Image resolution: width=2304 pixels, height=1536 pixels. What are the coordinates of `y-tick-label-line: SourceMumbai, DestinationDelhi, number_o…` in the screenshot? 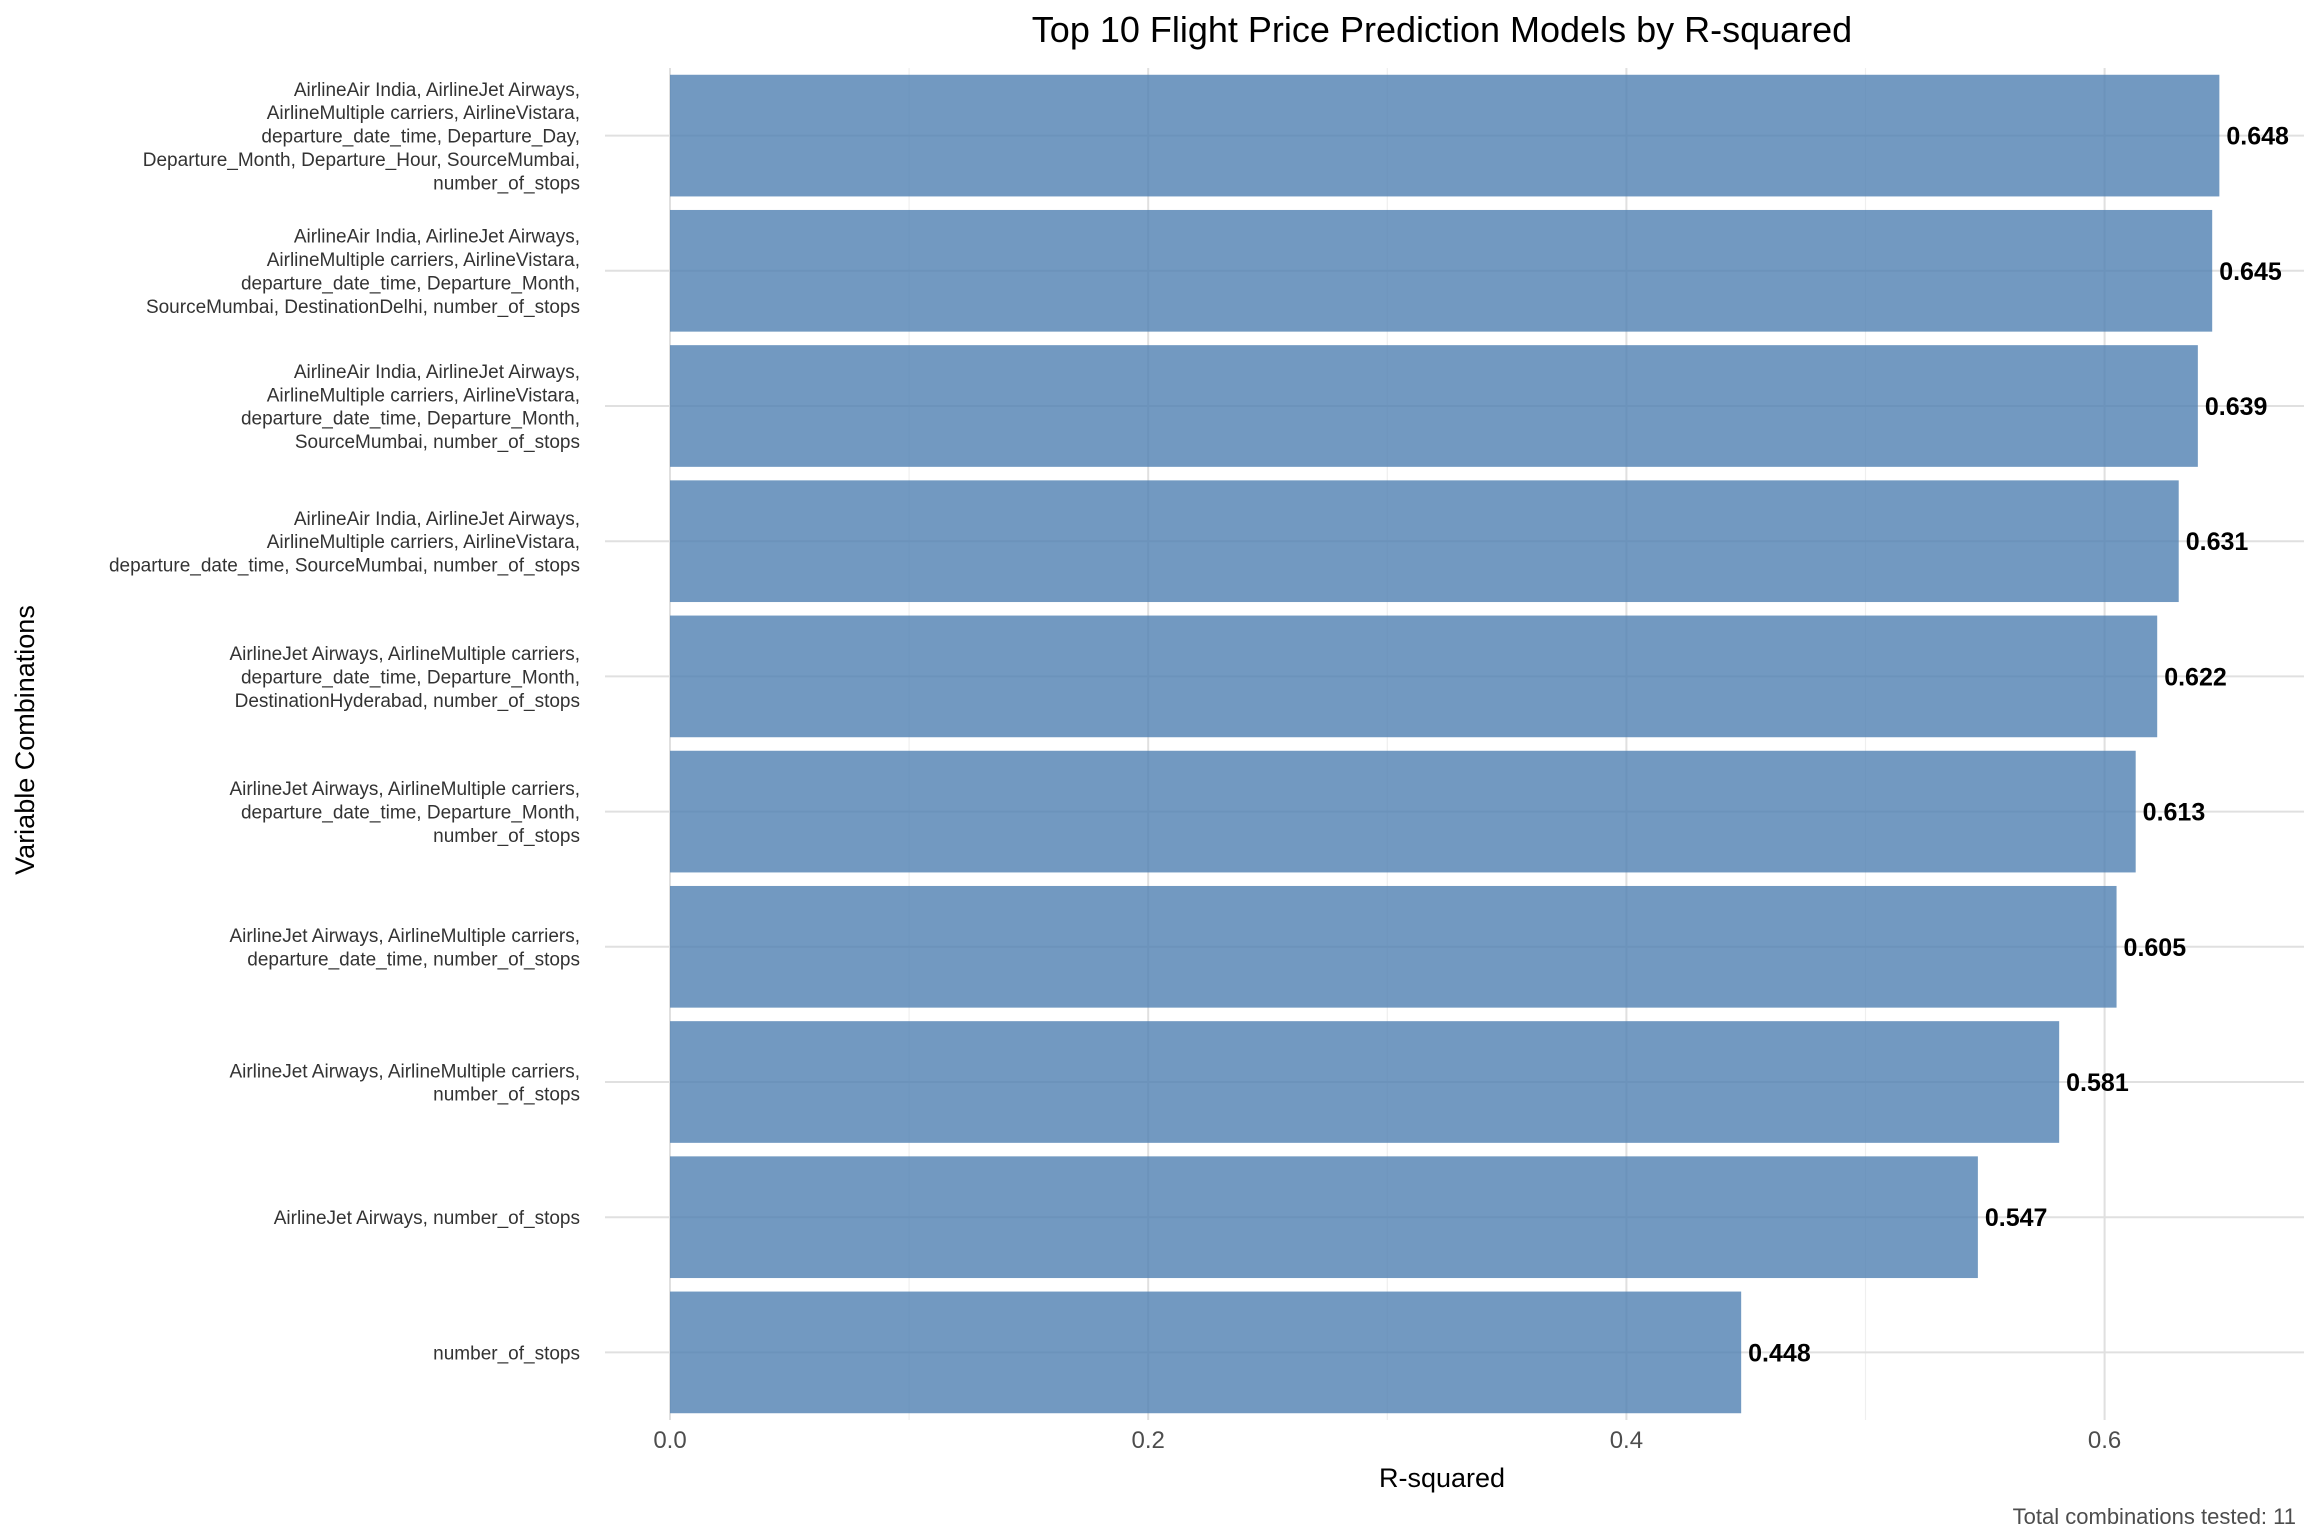 It's located at (363, 307).